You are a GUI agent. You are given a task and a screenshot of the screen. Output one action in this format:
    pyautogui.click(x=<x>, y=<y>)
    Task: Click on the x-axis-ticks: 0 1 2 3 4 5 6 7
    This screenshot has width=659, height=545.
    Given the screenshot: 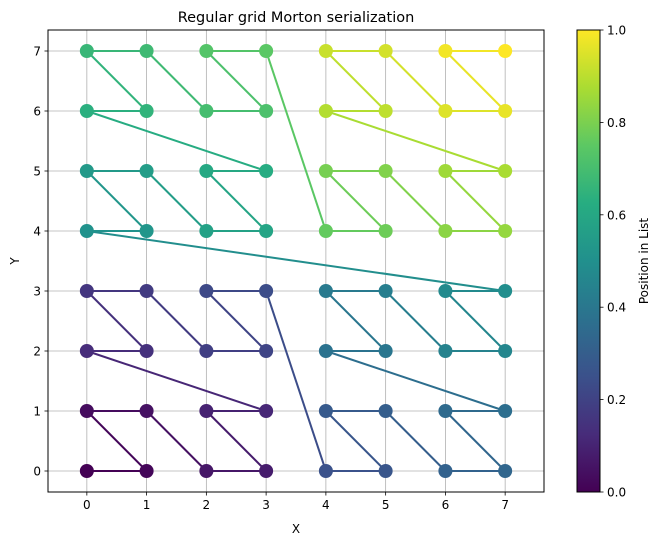 What is the action you would take?
    pyautogui.click(x=296, y=502)
    